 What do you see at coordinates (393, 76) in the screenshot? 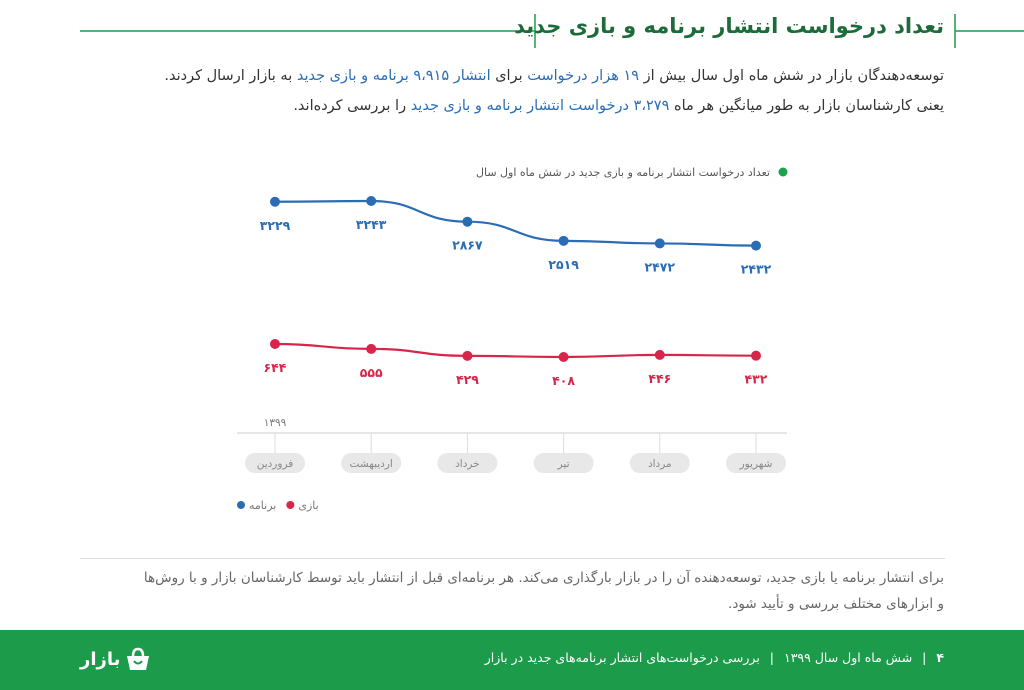
I see `highlight-text: انتشار ۹،۹۱۵ برنامه و بازی جدید` at bounding box center [393, 76].